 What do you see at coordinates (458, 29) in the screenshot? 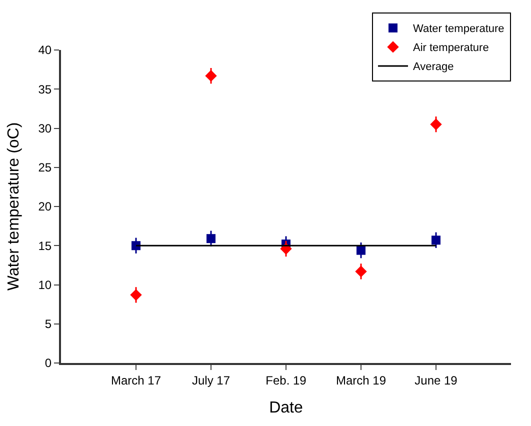
I see `legend-label: Water temperature` at bounding box center [458, 29].